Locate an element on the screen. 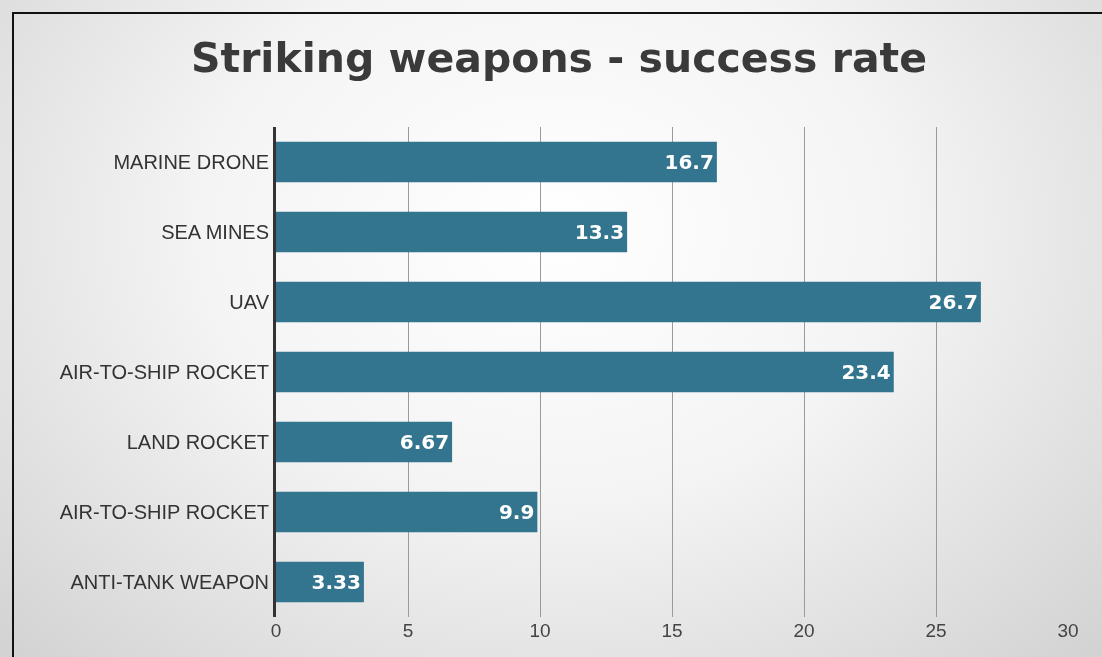 The width and height of the screenshot is (1102, 657). x-tick-label: 25 is located at coordinates (936, 630).